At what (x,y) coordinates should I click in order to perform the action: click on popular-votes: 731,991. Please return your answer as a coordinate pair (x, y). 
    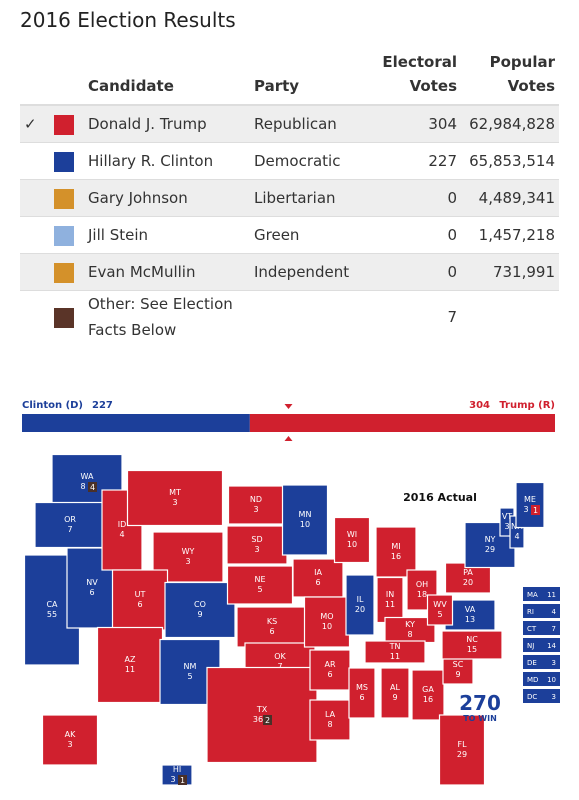
    Looking at the image, I should click on (510, 272).